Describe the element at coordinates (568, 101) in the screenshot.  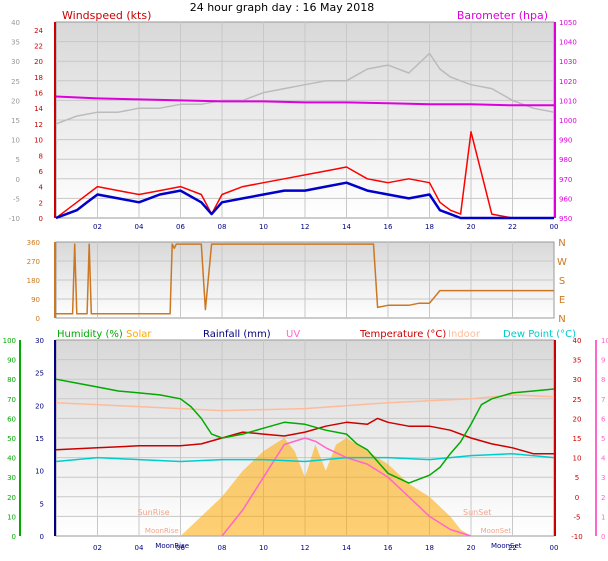
I see `baro-tick-label: 1010` at that location.